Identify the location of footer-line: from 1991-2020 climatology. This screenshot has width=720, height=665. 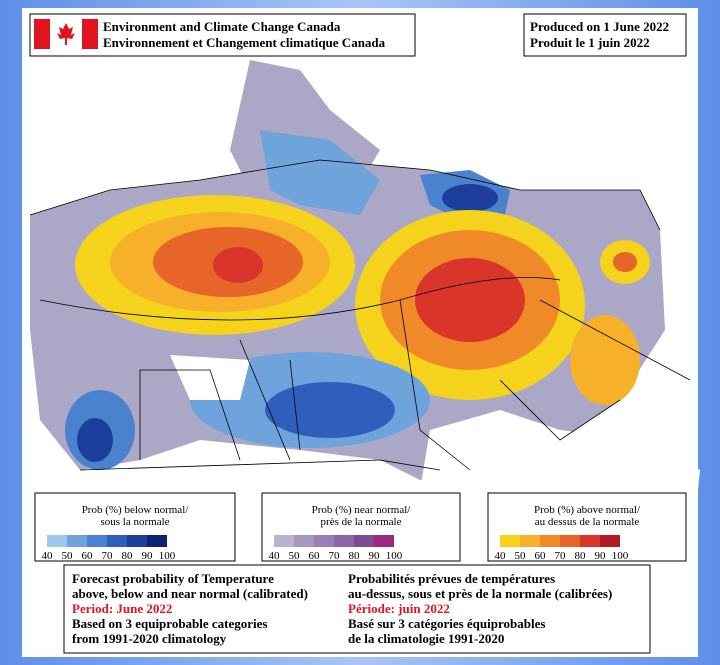
(149, 638).